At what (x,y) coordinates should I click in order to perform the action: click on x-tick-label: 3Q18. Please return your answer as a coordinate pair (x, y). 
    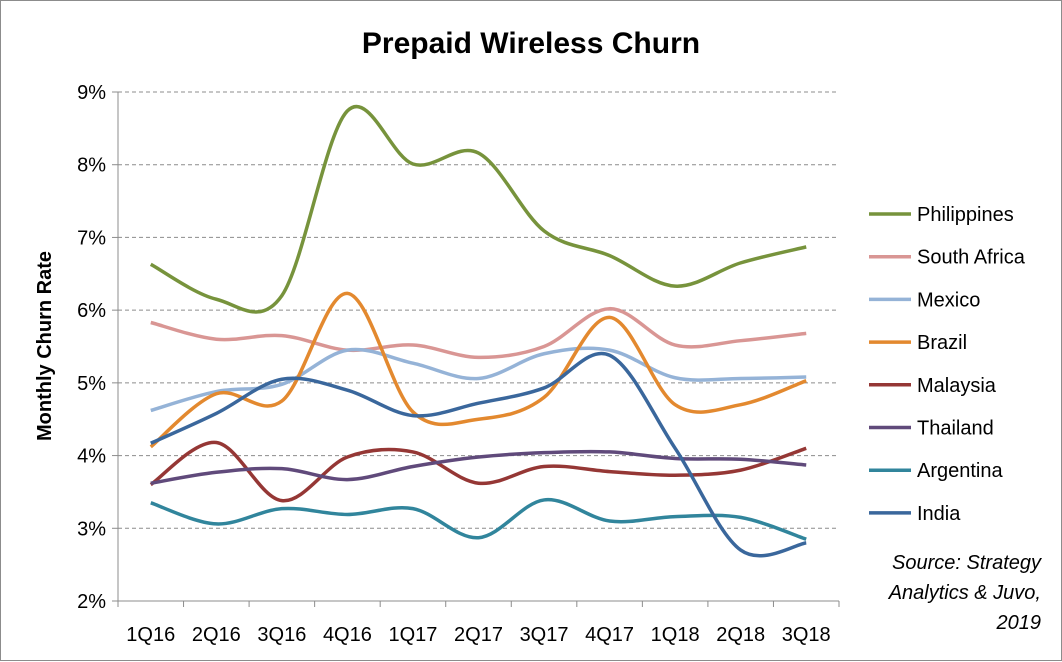
    Looking at the image, I should click on (806, 635).